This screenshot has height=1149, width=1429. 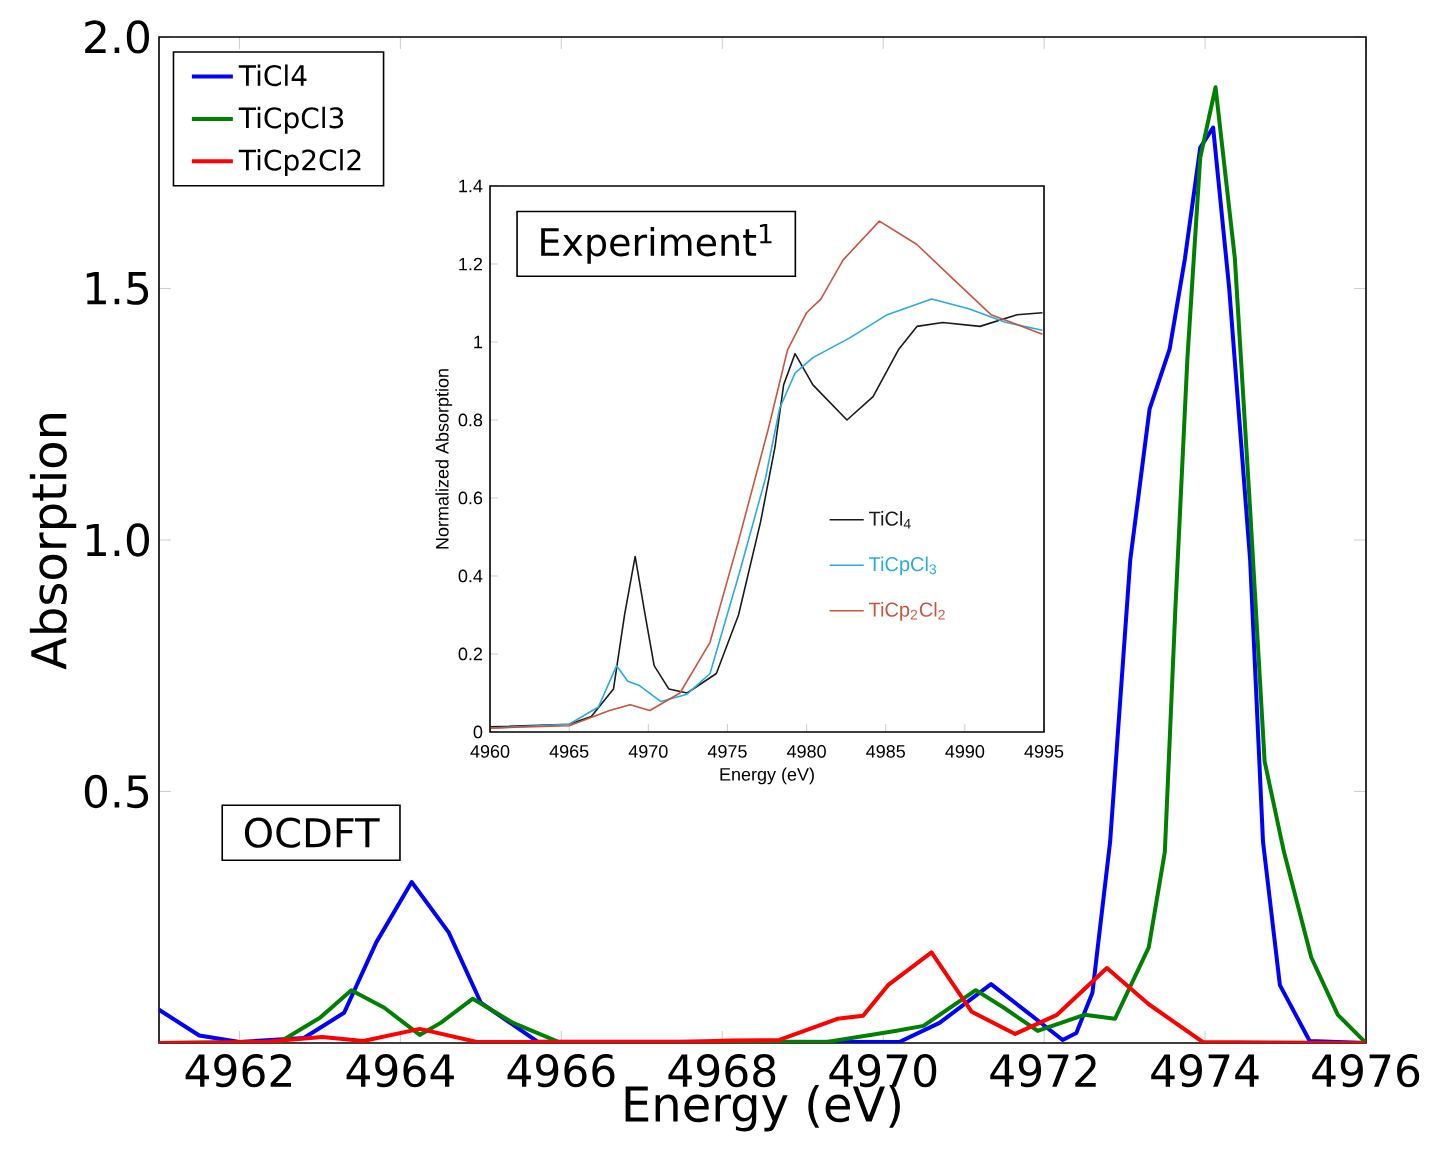 What do you see at coordinates (656, 243) in the screenshot?
I see `annotation: Experiment$^{1}$` at bounding box center [656, 243].